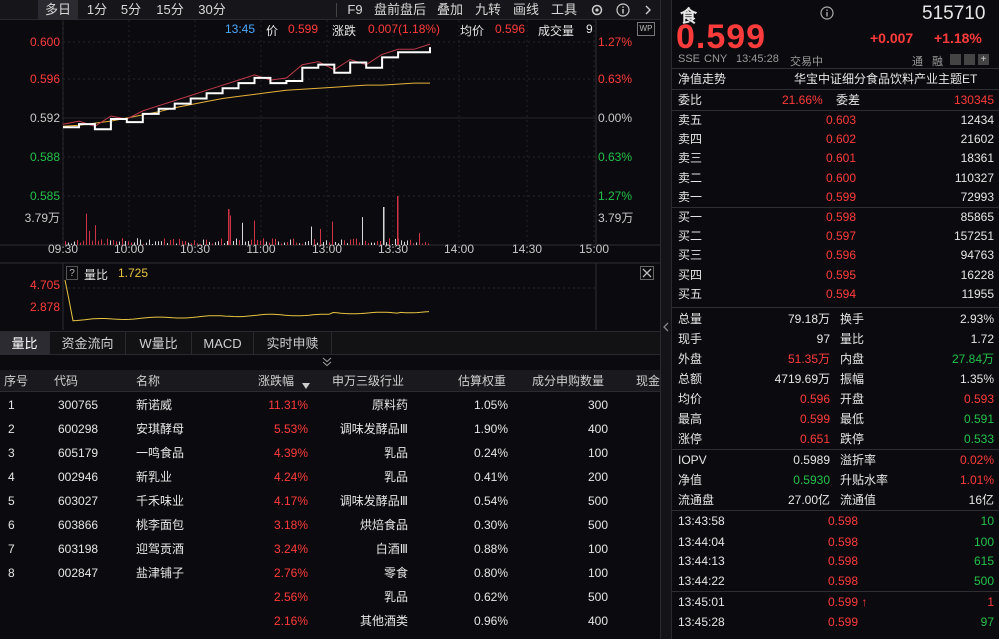 The width and height of the screenshot is (999, 639). Describe the element at coordinates (525, 9) in the screenshot. I see `draw-line-button: 画线` at that location.